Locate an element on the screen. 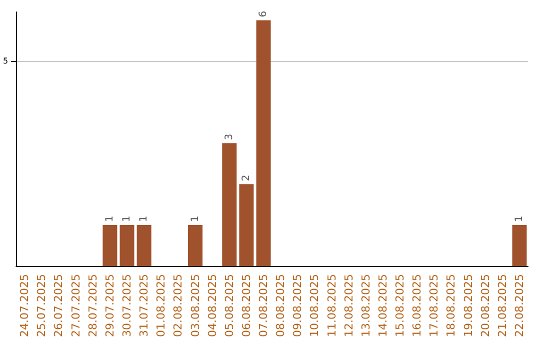 This screenshot has width=540, height=340. x-tick-label: 01.08.2025 is located at coordinates (161, 306).